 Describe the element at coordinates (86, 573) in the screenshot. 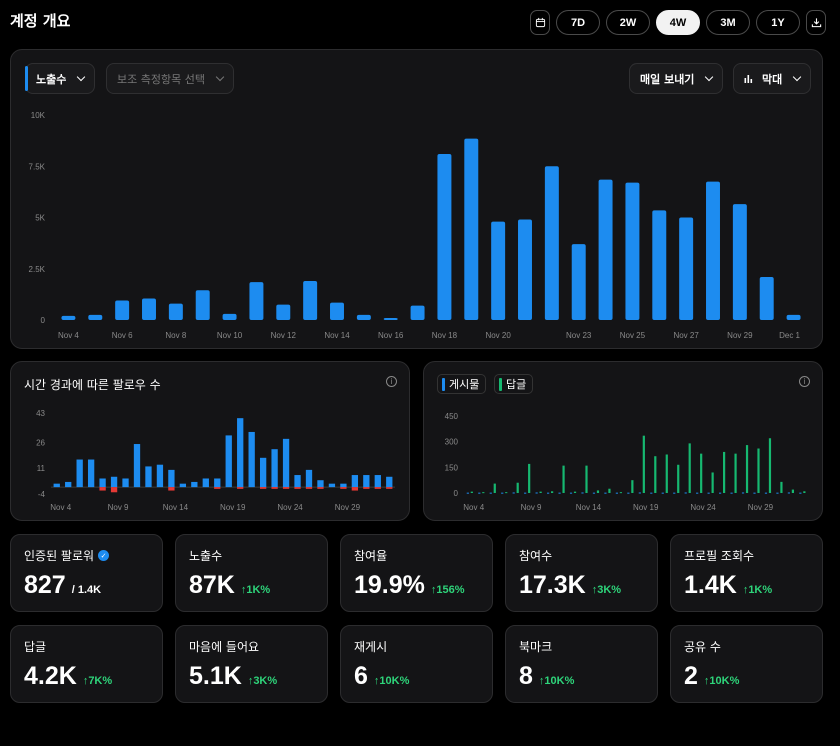

I see `stat-card: 인증된 팔로워 ✓ 827 / 1.4K` at that location.